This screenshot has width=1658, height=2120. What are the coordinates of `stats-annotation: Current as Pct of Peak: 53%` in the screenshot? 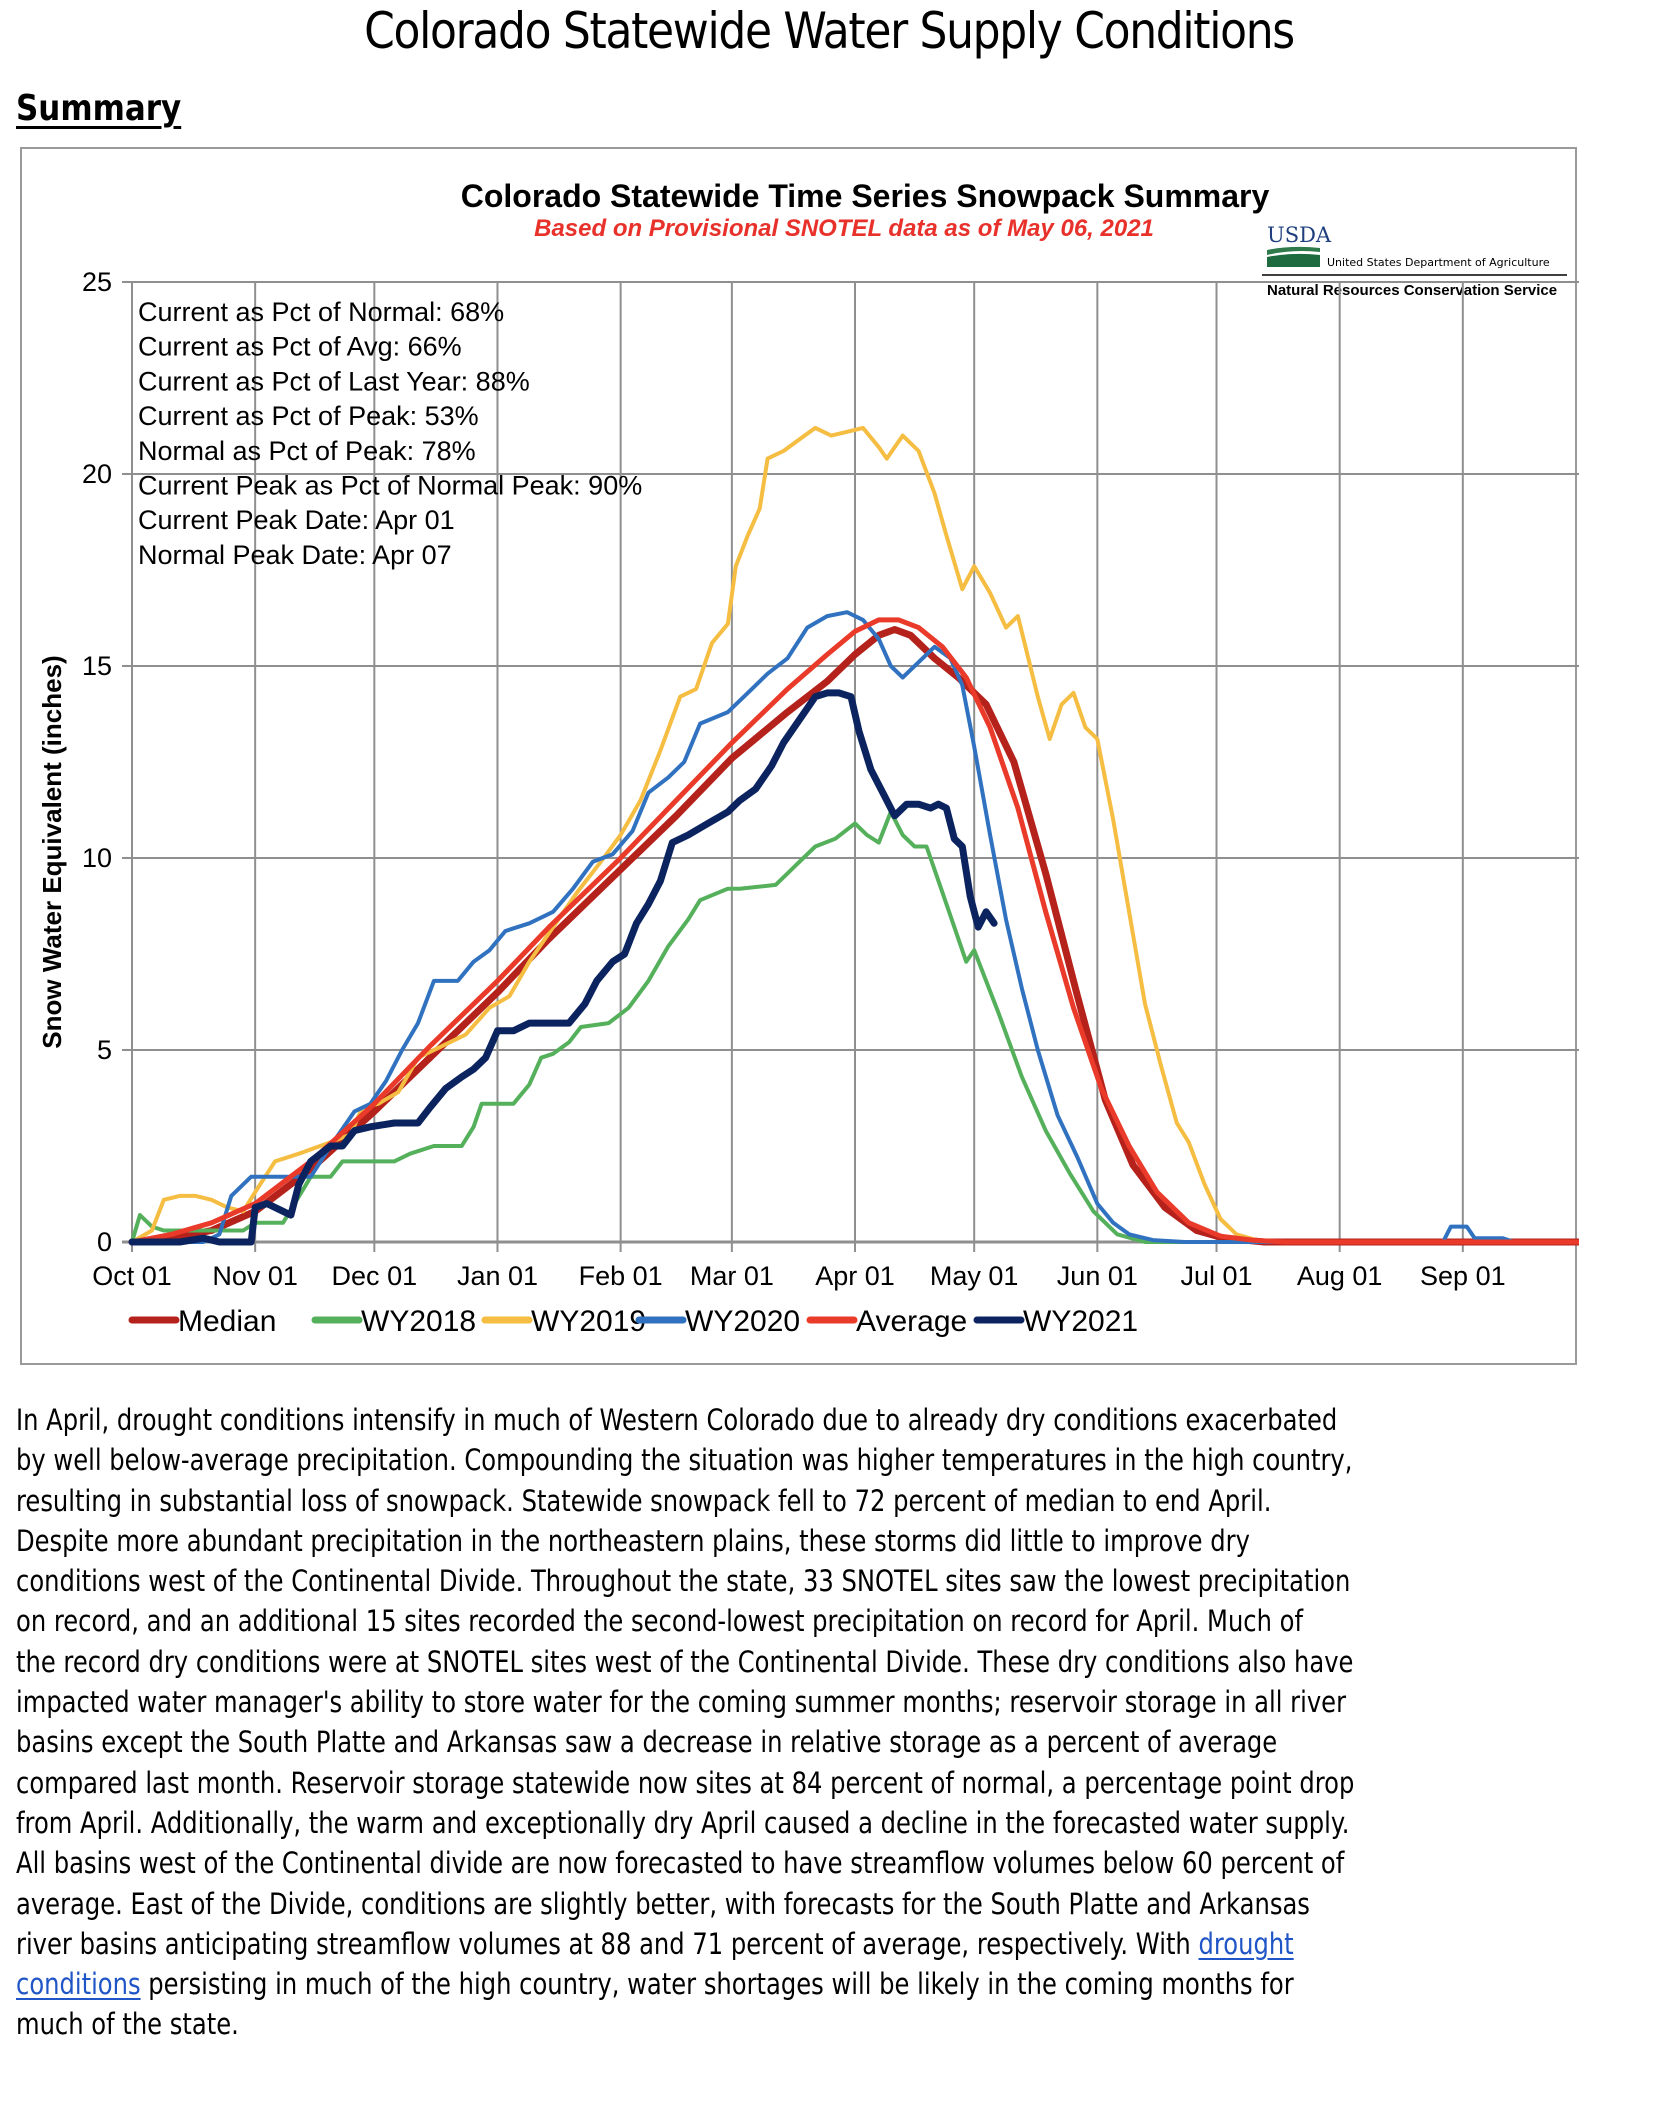 It's located at (308, 416).